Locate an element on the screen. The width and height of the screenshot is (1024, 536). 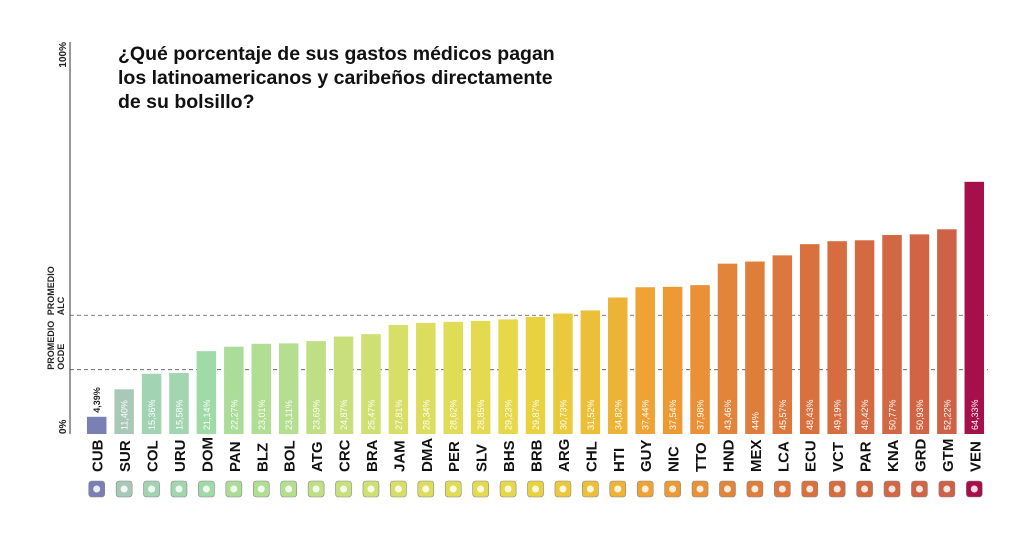
value-label: 21,14% is located at coordinates (207, 414).